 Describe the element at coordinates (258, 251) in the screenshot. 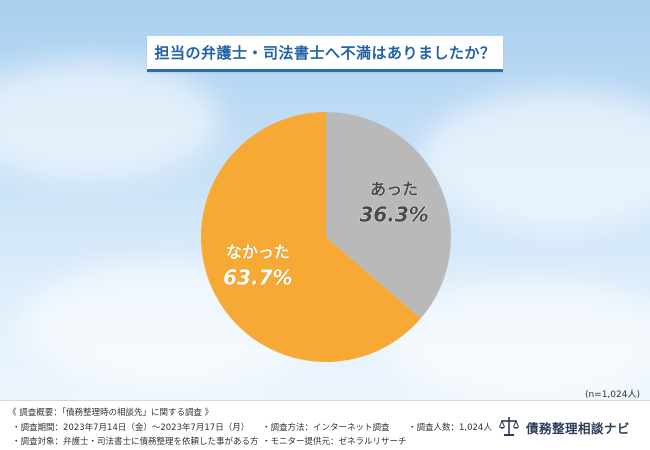

I see `slice-label: なかった` at that location.